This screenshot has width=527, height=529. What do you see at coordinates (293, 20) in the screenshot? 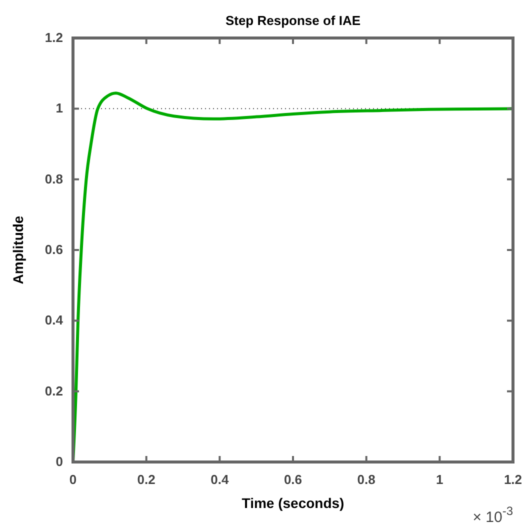
I see `chart-title: Step Response of IAE` at bounding box center [293, 20].